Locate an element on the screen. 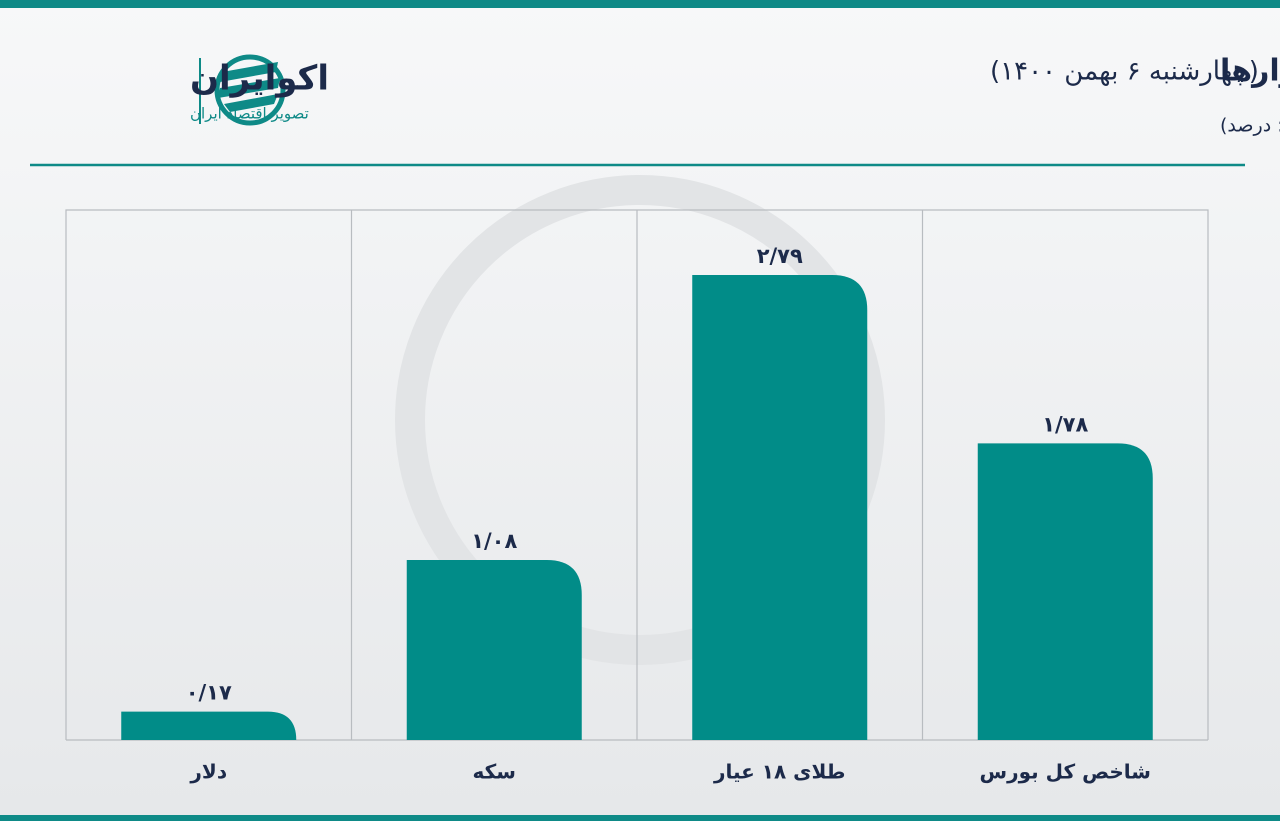  x-tick-label: طلای ۱۸ عیار is located at coordinates (779, 772).